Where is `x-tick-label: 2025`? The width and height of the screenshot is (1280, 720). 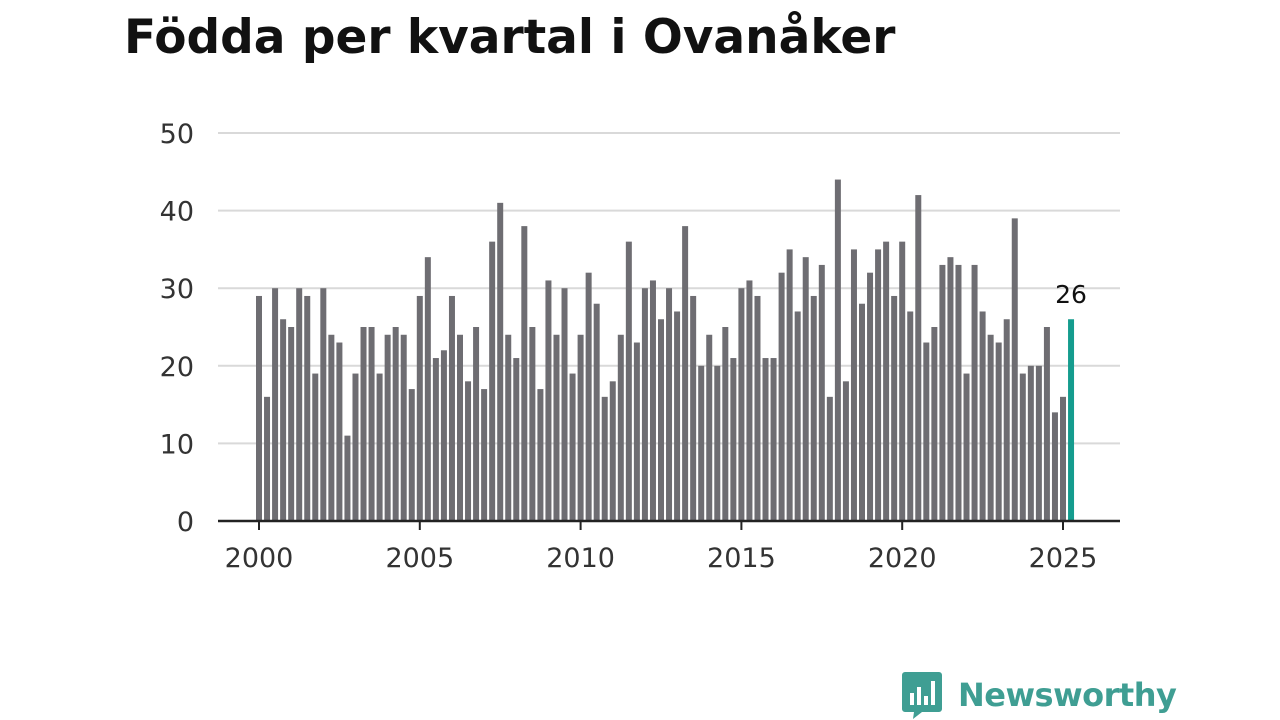 x-tick-label: 2025 is located at coordinates (1063, 558).